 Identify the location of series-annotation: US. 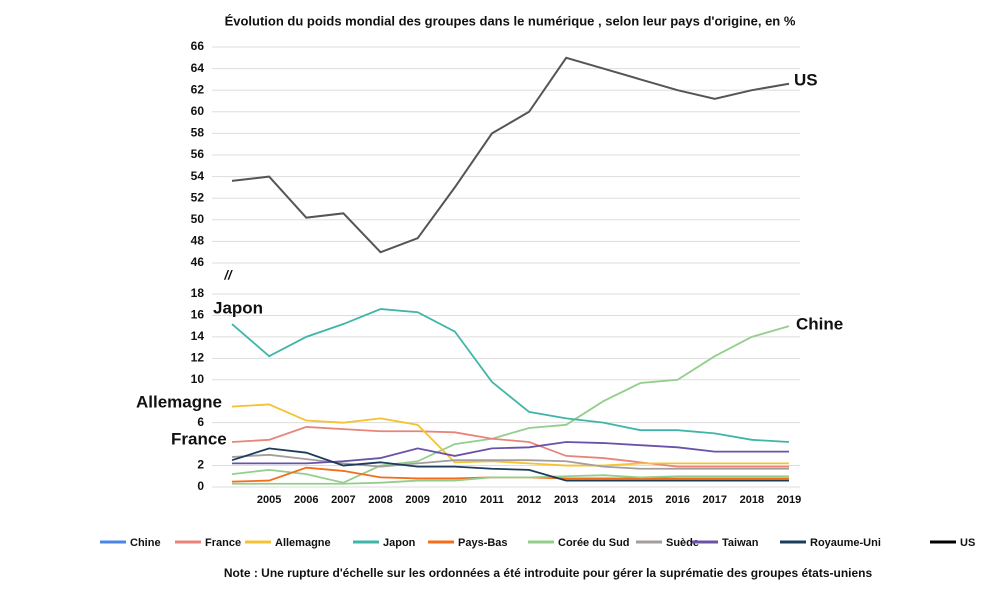
(806, 79).